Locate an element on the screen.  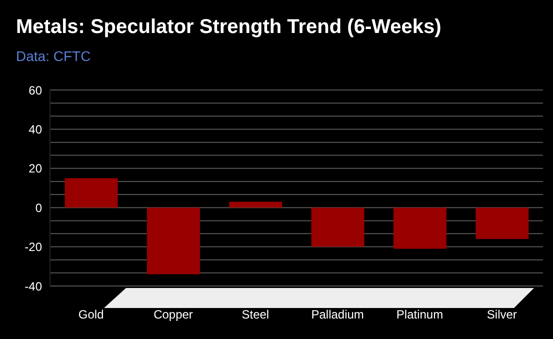
y-tick-label: 60 is located at coordinates (35, 90).